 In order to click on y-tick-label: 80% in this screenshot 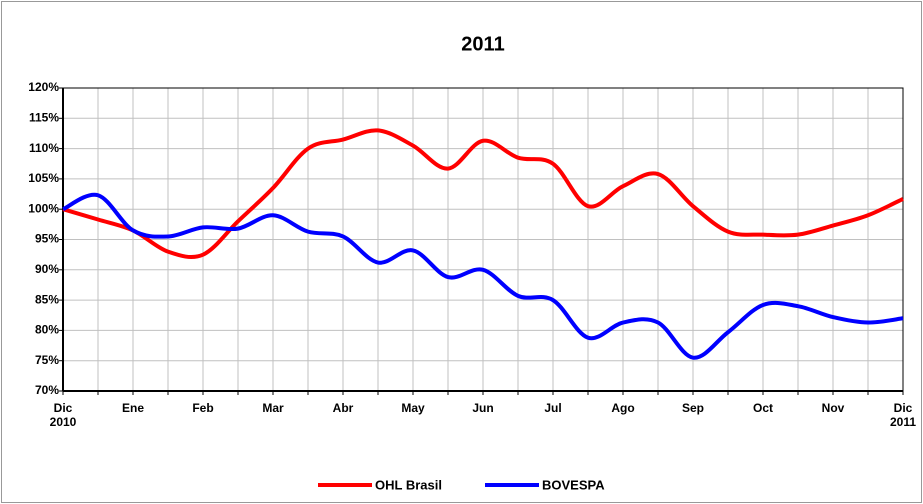, I will do `click(47, 330)`.